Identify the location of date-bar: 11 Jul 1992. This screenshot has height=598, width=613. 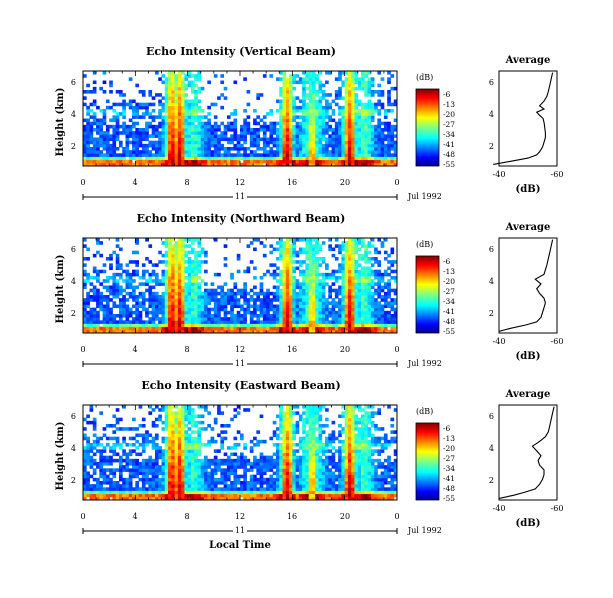
(262, 196).